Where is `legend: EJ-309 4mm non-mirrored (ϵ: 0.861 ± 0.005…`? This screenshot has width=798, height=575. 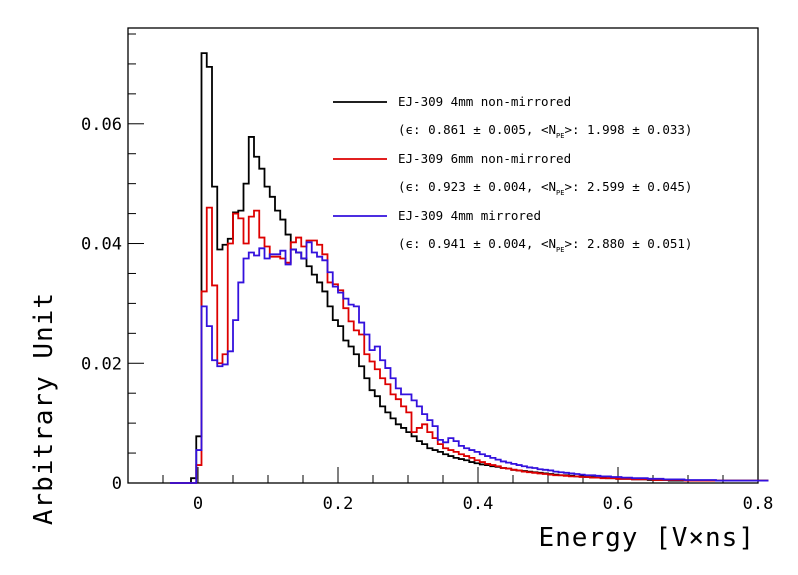
legend: EJ-309 4mm non-mirrored (ϵ: 0.861 ± 0.005… is located at coordinates (512, 174).